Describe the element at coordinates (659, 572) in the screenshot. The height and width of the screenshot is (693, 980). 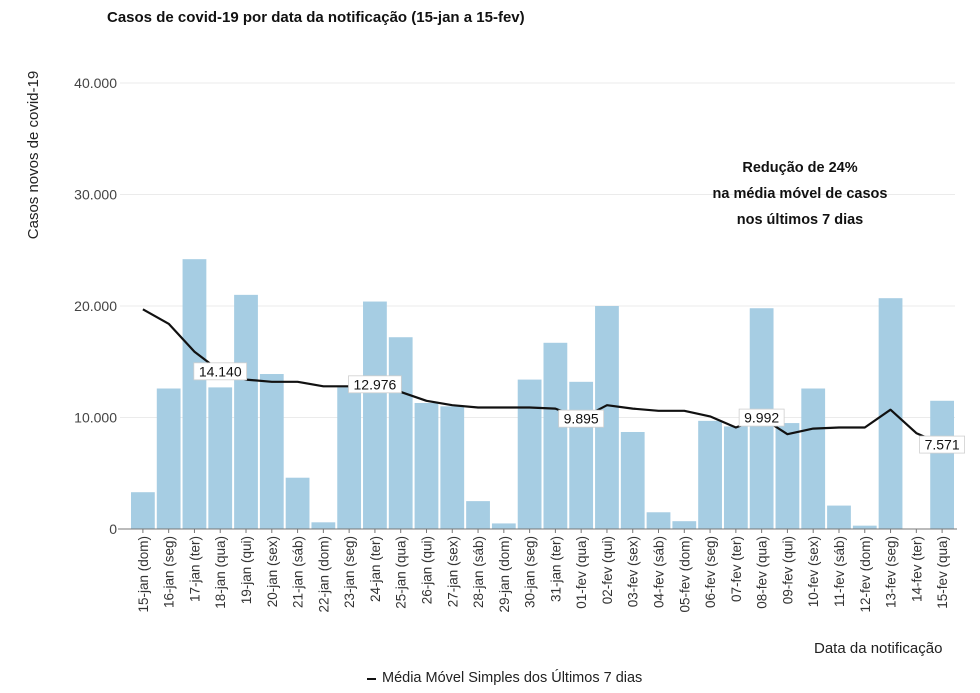
I see `x-tick-label: 04-fev (sáb)` at that location.